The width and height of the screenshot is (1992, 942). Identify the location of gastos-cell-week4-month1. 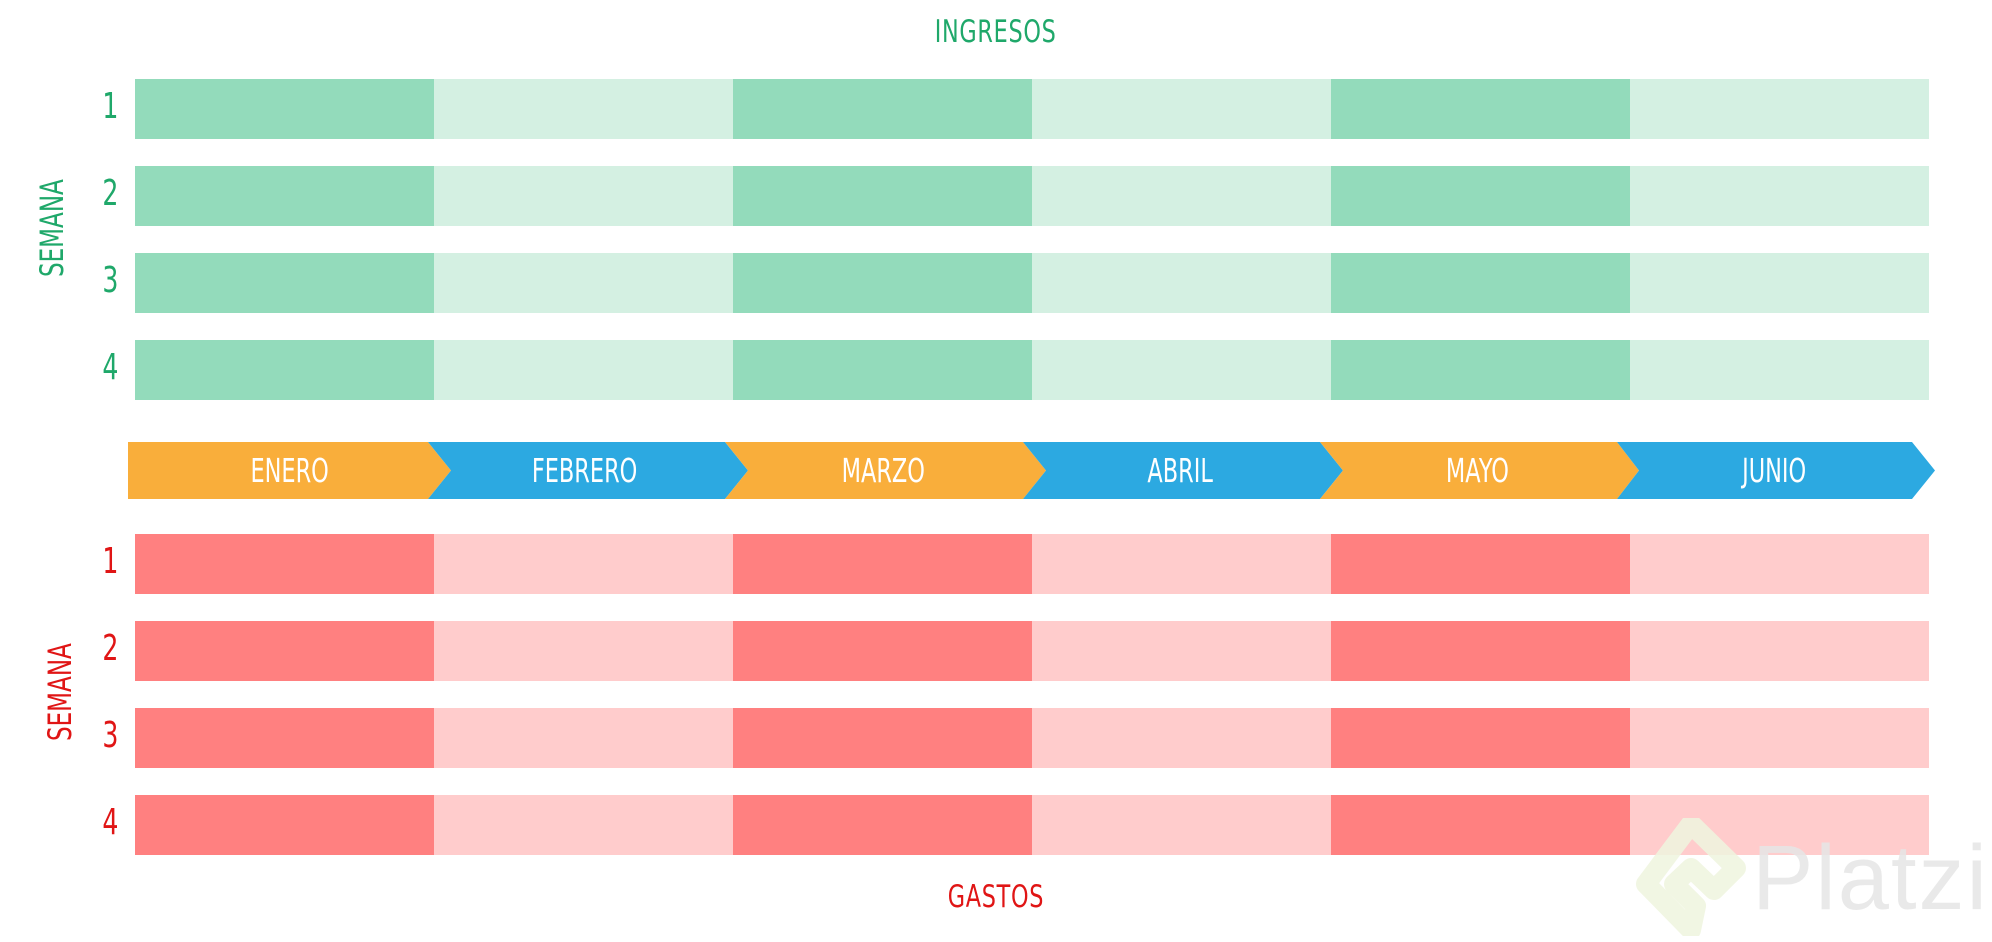
(284, 825).